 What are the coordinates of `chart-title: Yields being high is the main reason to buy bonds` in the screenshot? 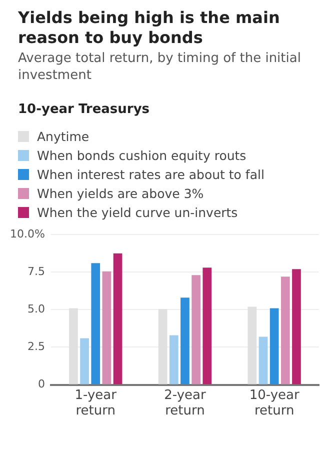 It's located at (149, 28).